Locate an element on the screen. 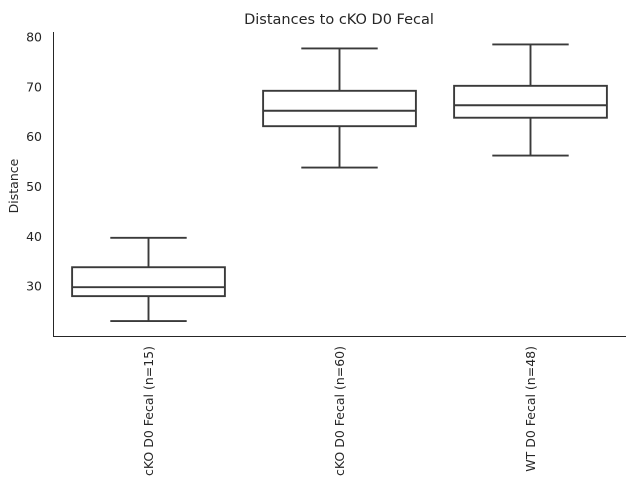  x-tick-label: cKO D0 Fecal (n=15) is located at coordinates (148, 411).